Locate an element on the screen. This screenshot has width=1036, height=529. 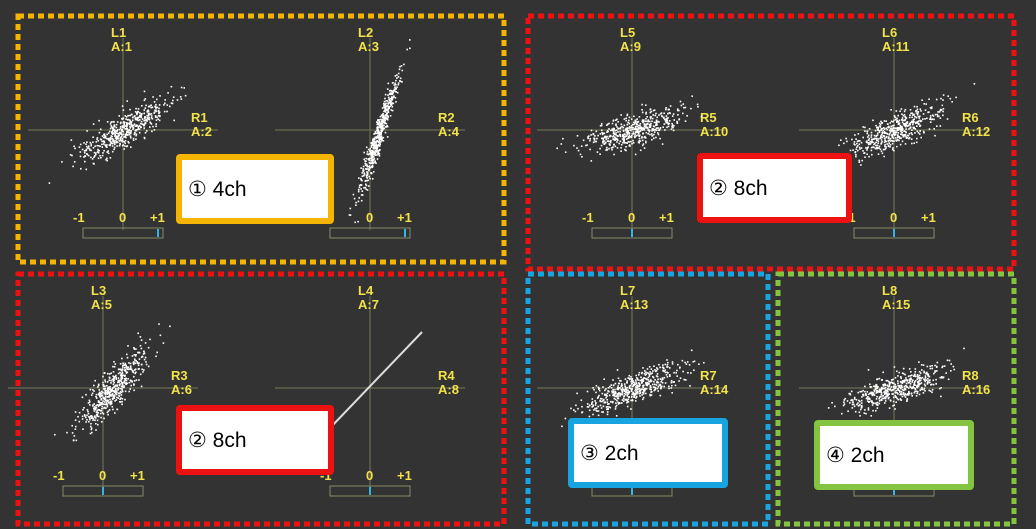
right-channel-number: A:4 is located at coordinates (449, 131).